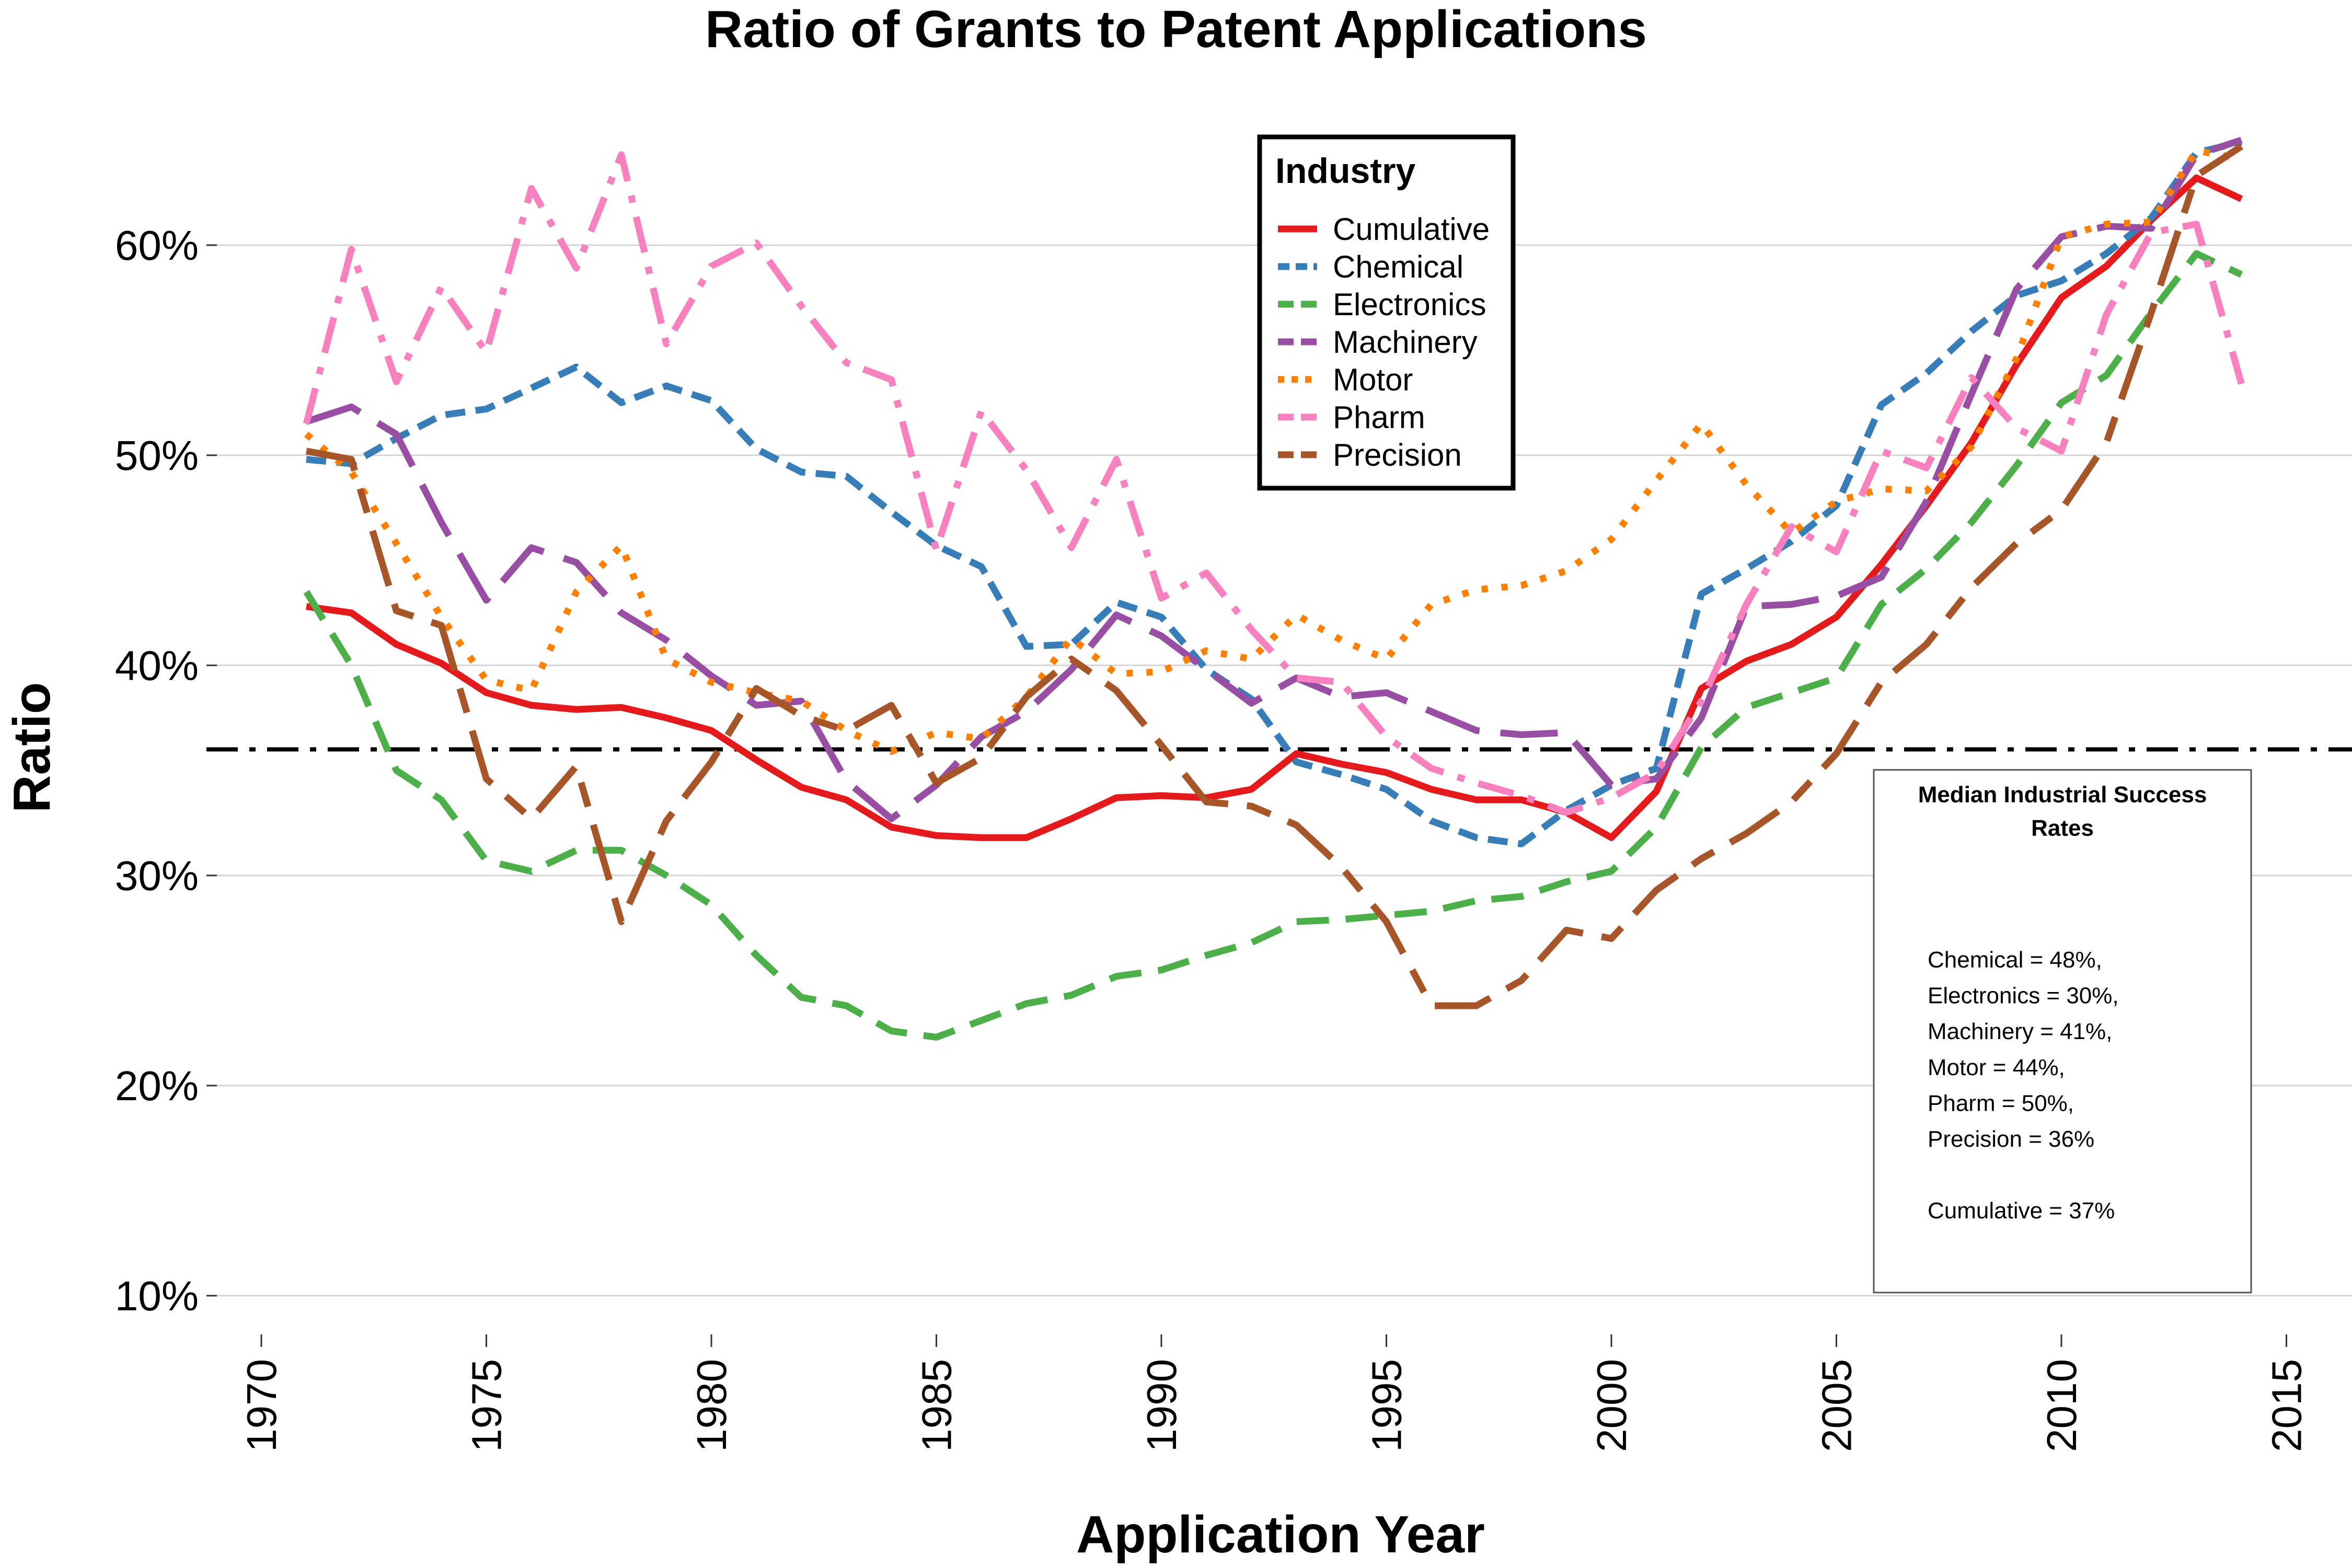 The height and width of the screenshot is (1568, 2352). I want to click on legend-title: Industry, so click(1345, 171).